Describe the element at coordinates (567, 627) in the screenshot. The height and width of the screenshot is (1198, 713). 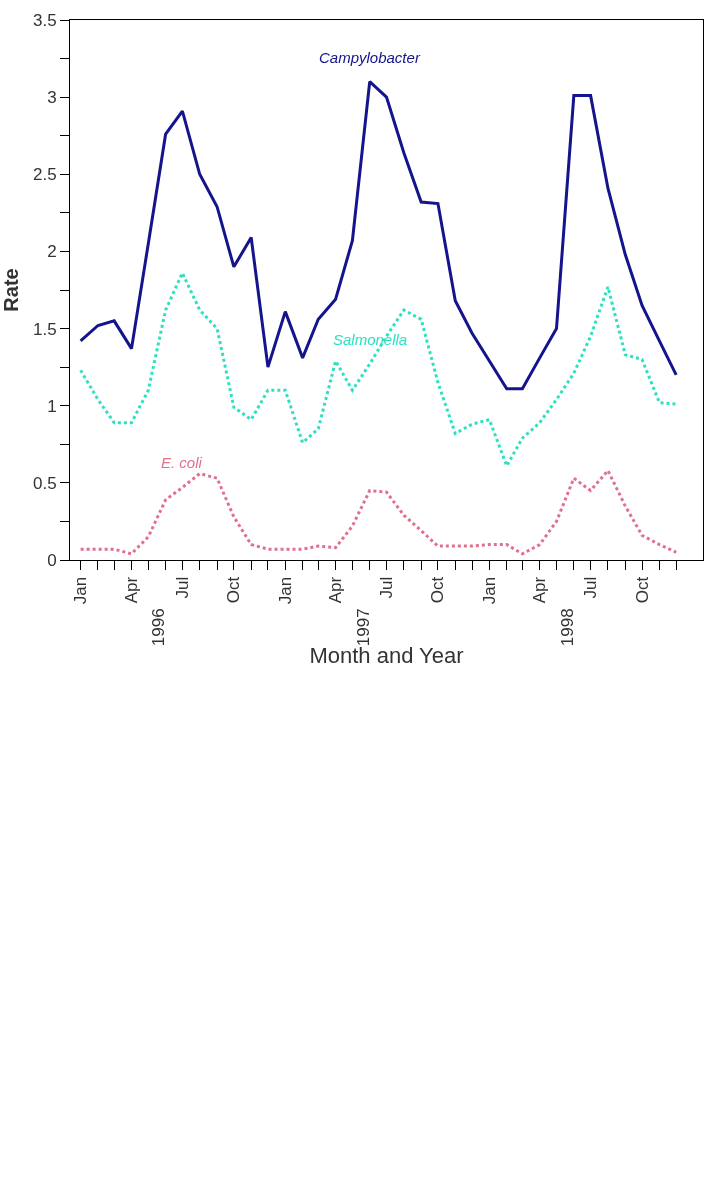
I see `x2-tick-label: 1998` at that location.